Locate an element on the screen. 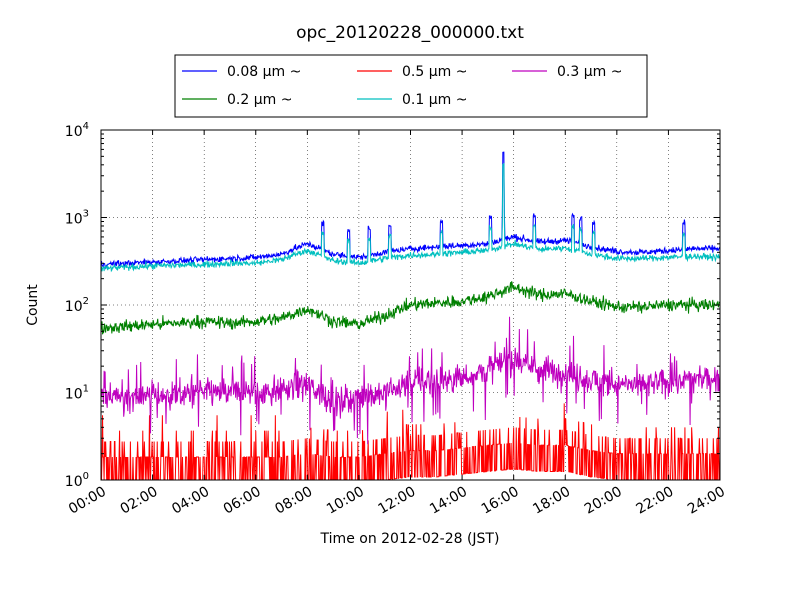 The width and height of the screenshot is (800, 600). y-tick-exponent: 2 is located at coordinates (86, 301).